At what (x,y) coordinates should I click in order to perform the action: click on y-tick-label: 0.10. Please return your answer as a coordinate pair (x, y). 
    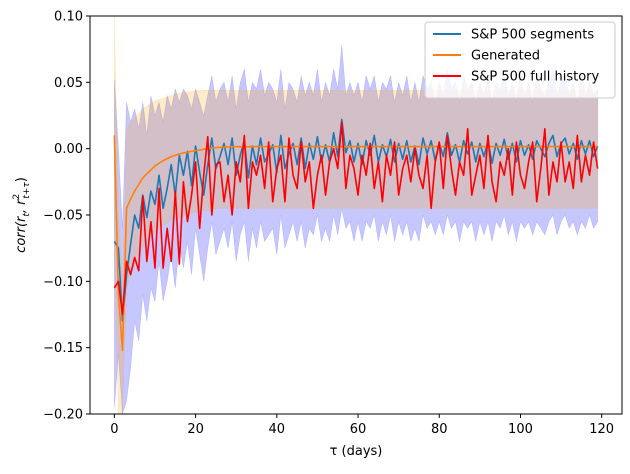
    Looking at the image, I should click on (68, 17).